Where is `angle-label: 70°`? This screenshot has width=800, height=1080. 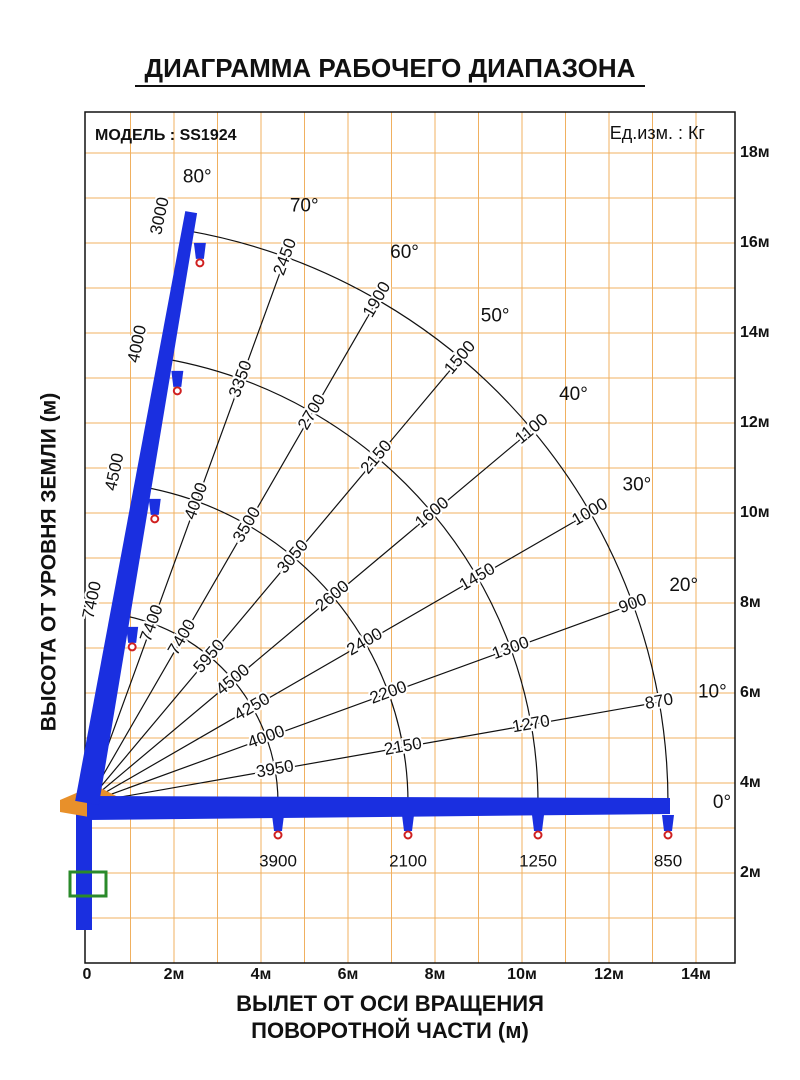
angle-label: 70° is located at coordinates (304, 205).